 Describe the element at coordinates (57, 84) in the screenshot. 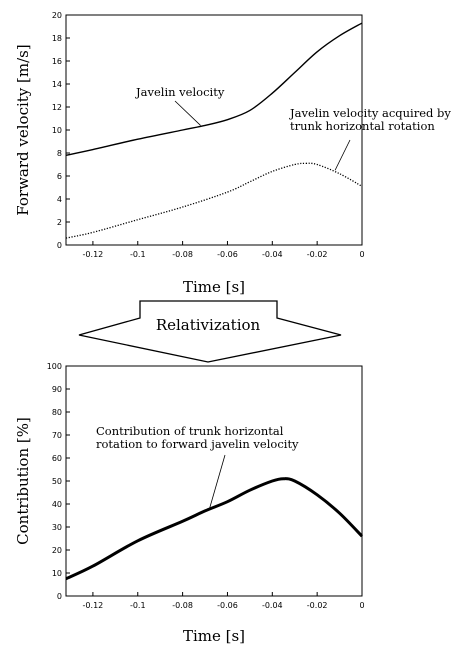

I see `y-tick-label: 14` at that location.